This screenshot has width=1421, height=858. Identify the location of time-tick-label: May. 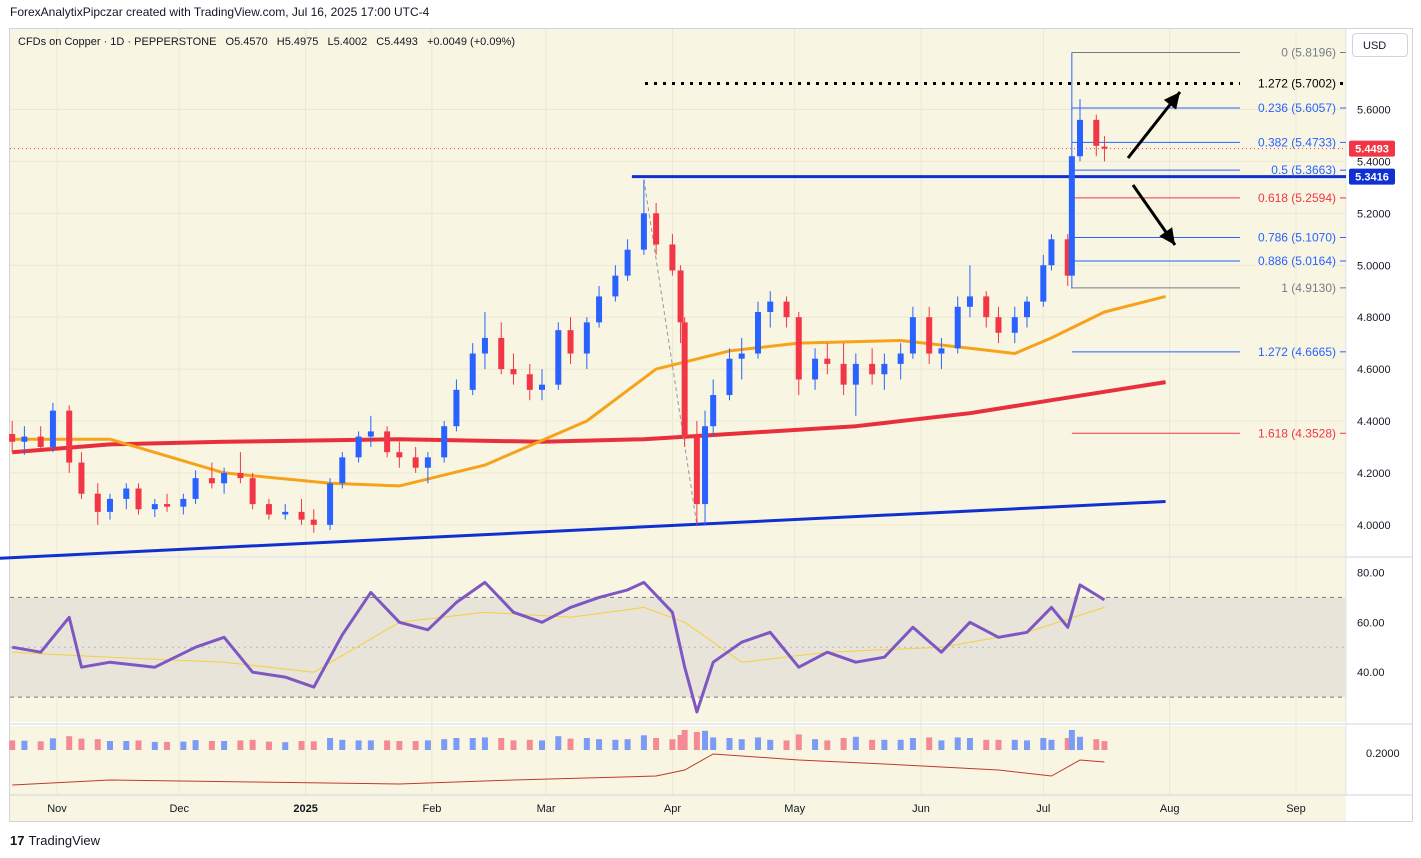
(794, 809).